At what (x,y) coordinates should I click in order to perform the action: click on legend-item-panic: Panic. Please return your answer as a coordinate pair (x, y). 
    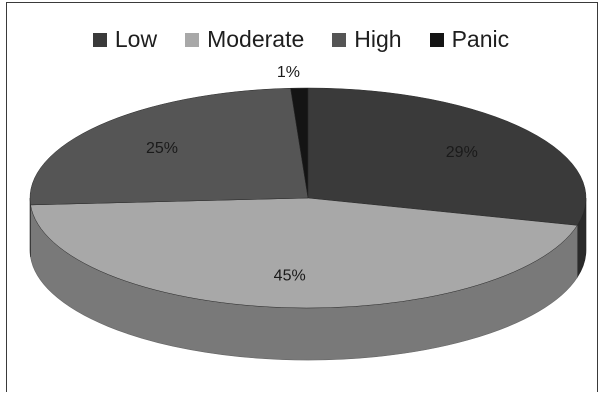
    Looking at the image, I should click on (469, 39).